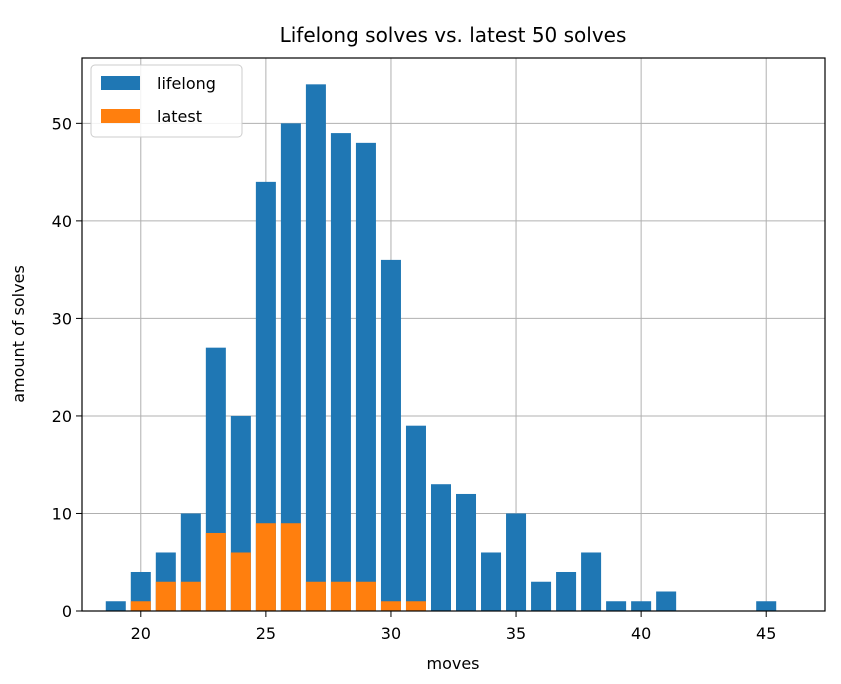 Image resolution: width=841 pixels, height=684 pixels. What do you see at coordinates (67, 367) in the screenshot?
I see `y-ticks: 0 10 20 30 40 50` at bounding box center [67, 367].